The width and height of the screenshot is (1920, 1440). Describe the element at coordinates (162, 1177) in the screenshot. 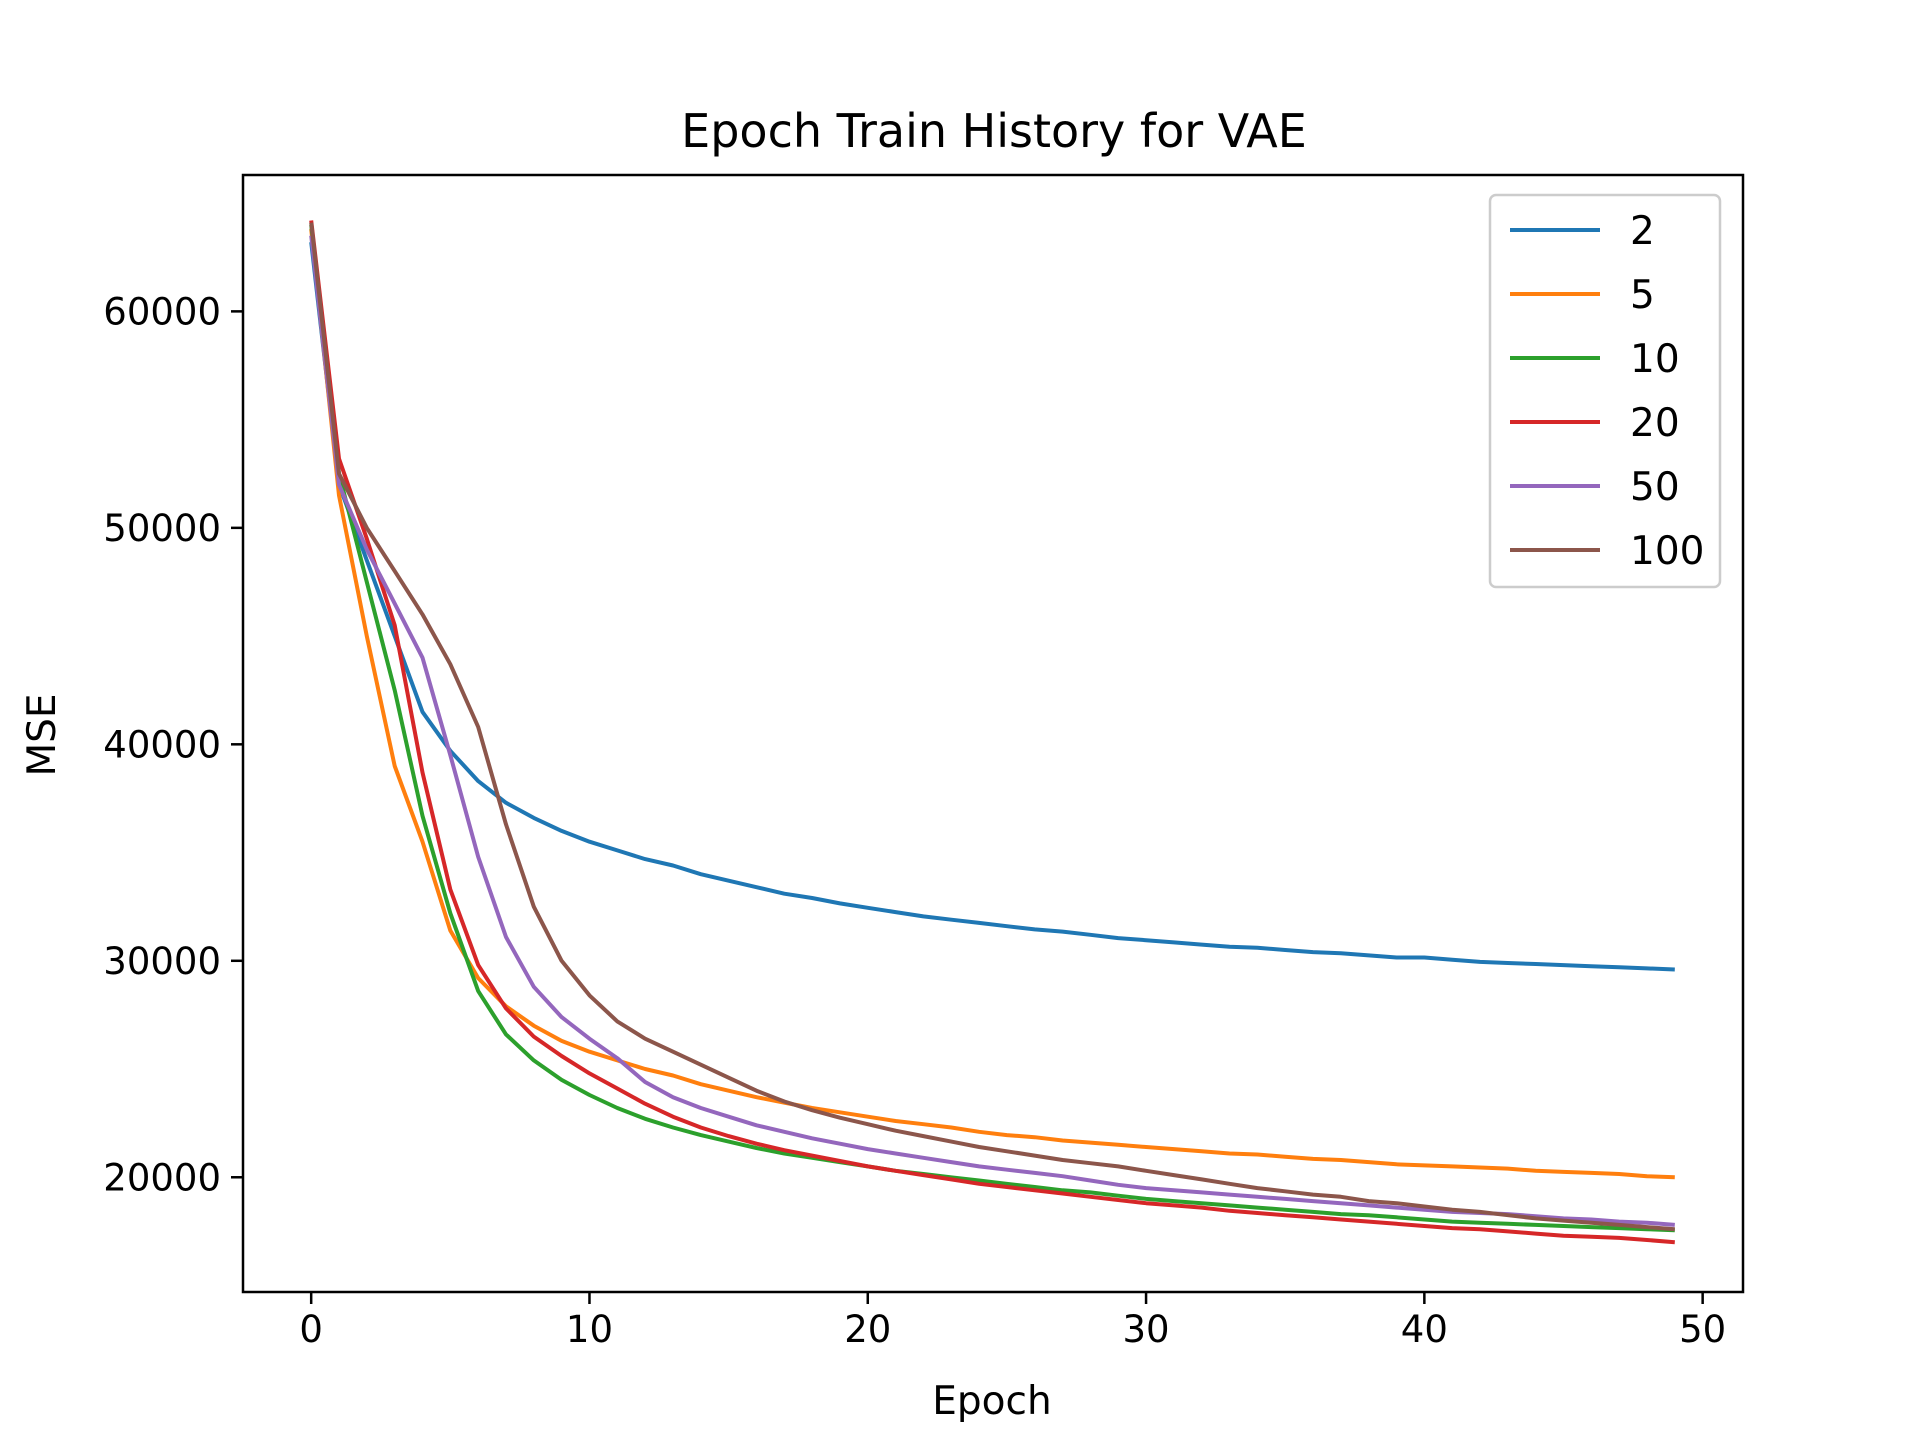

I see `y-tick-label: 20000` at that location.